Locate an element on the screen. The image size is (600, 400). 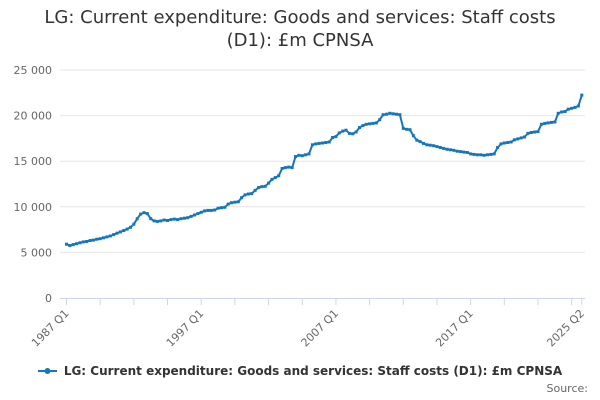
svg-text: 15 000 is located at coordinates (33, 161).